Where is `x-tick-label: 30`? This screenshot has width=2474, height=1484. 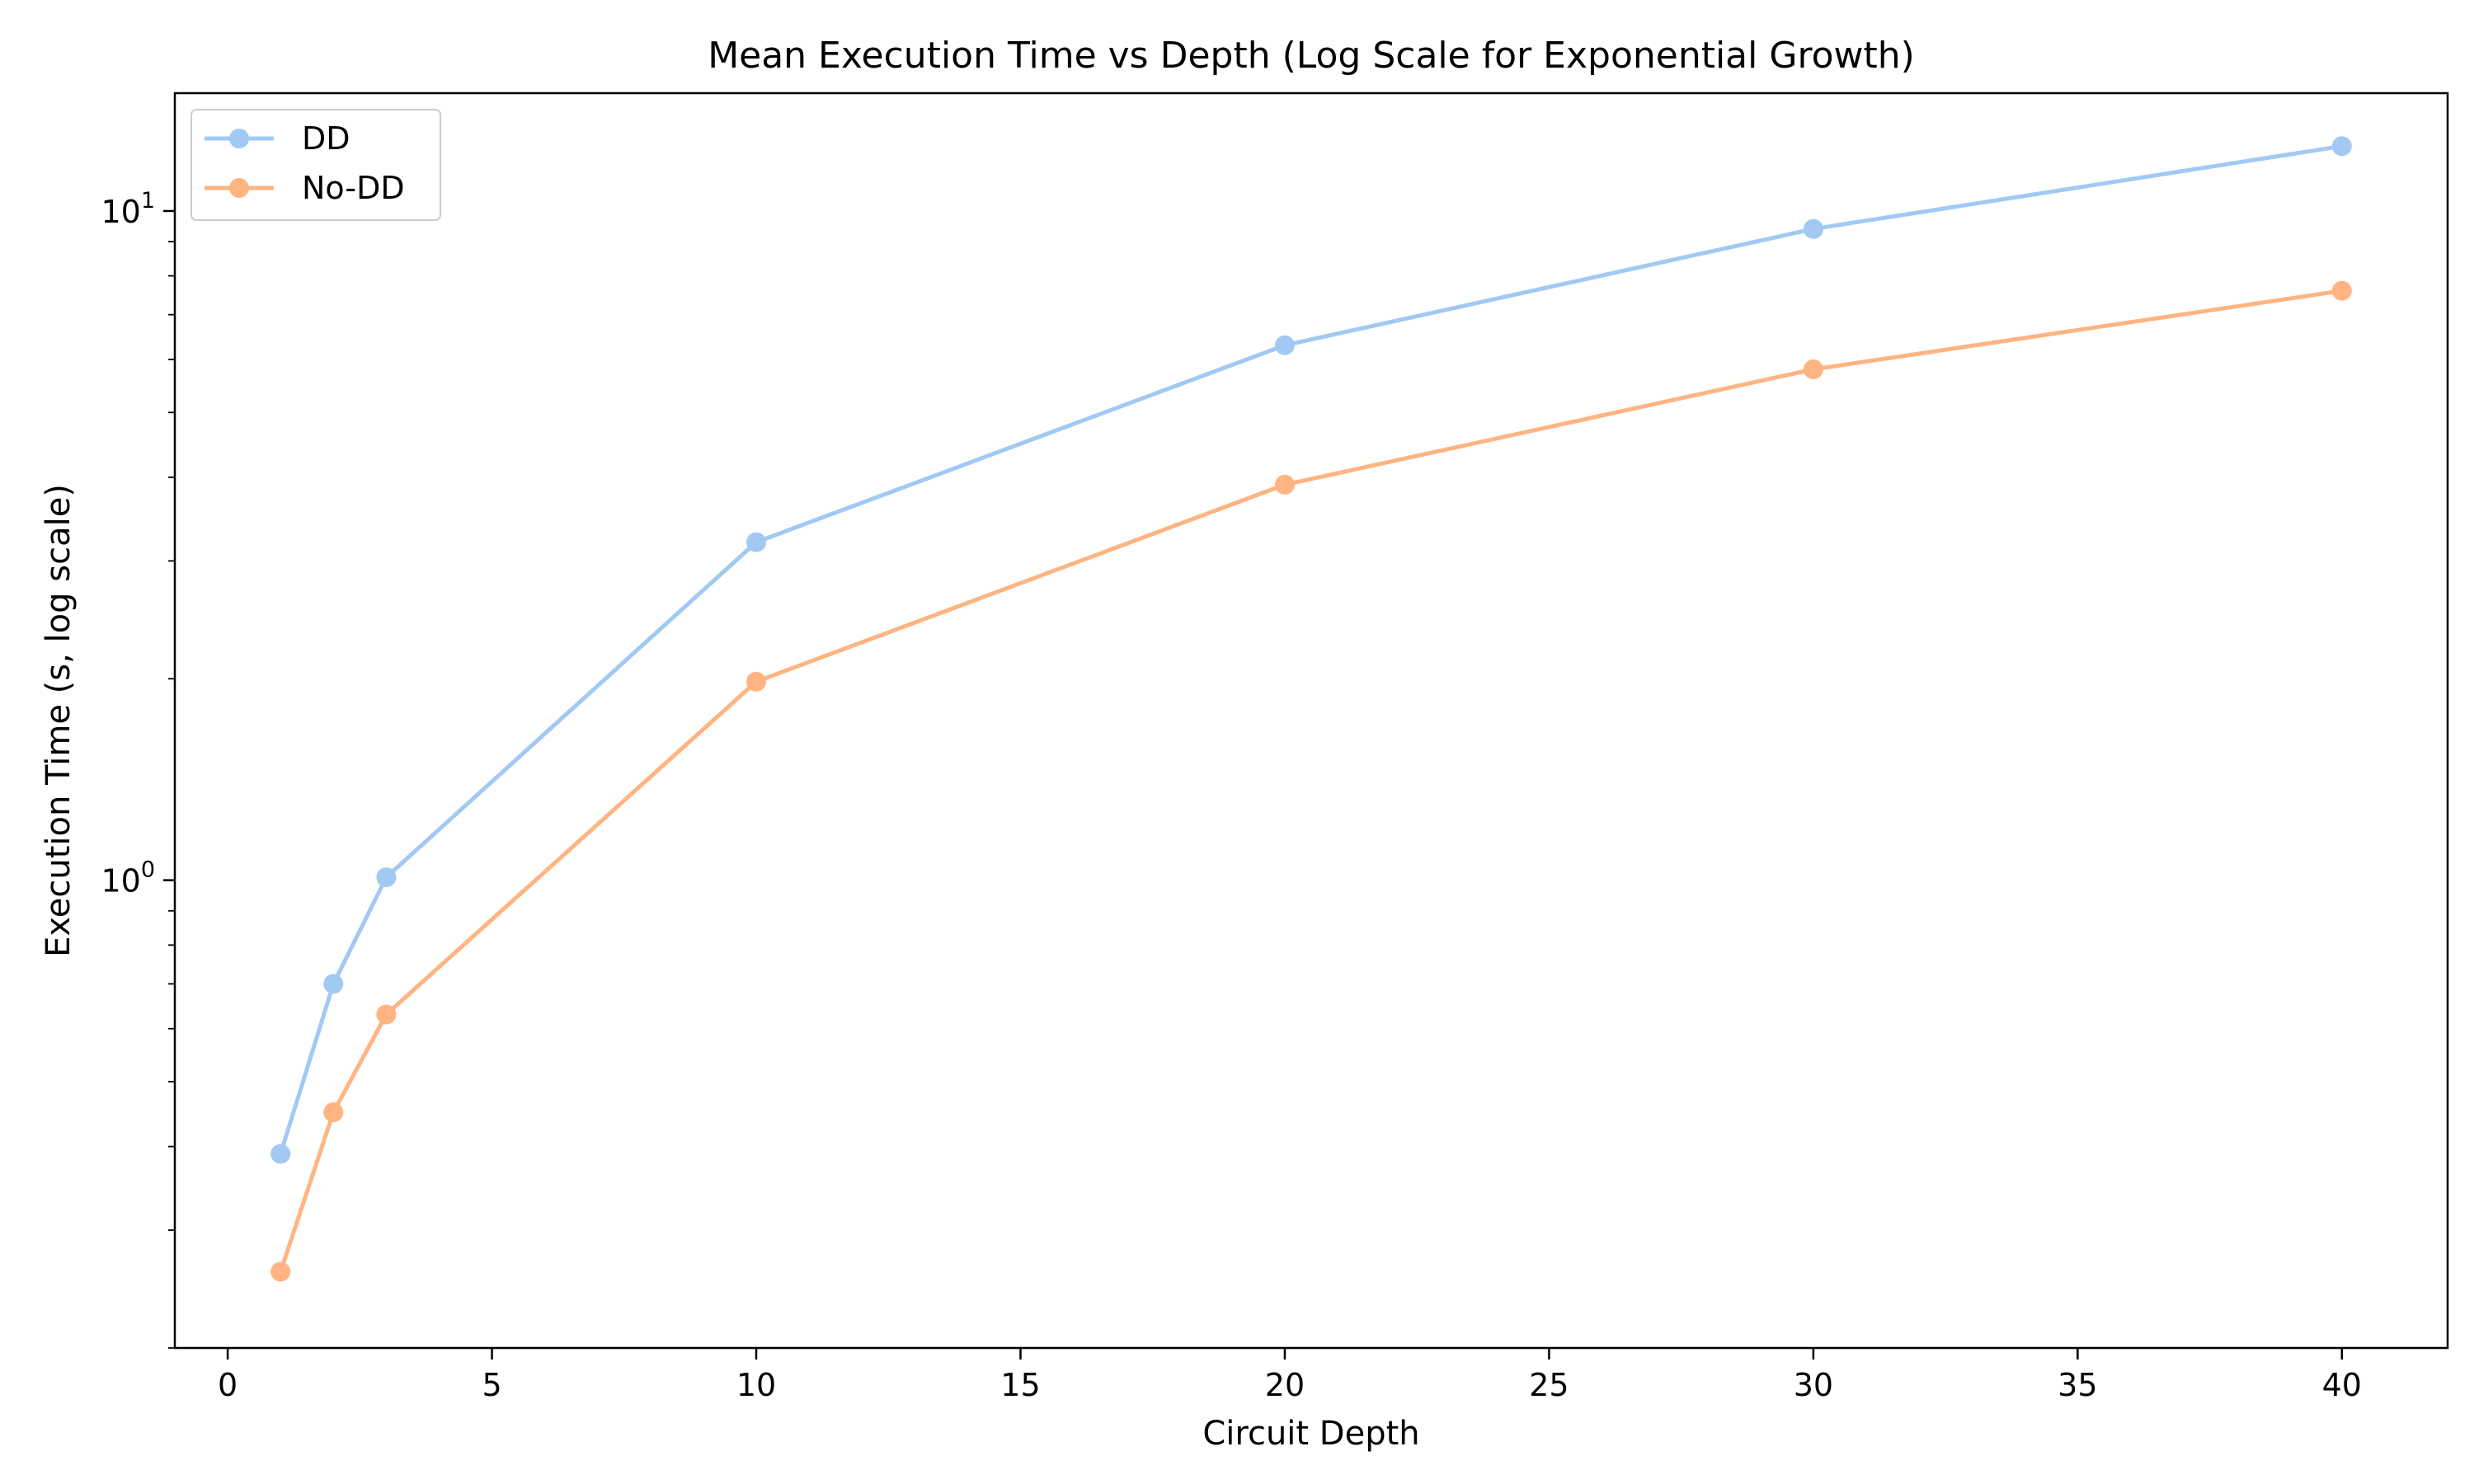
x-tick-label: 30 is located at coordinates (1813, 1385).